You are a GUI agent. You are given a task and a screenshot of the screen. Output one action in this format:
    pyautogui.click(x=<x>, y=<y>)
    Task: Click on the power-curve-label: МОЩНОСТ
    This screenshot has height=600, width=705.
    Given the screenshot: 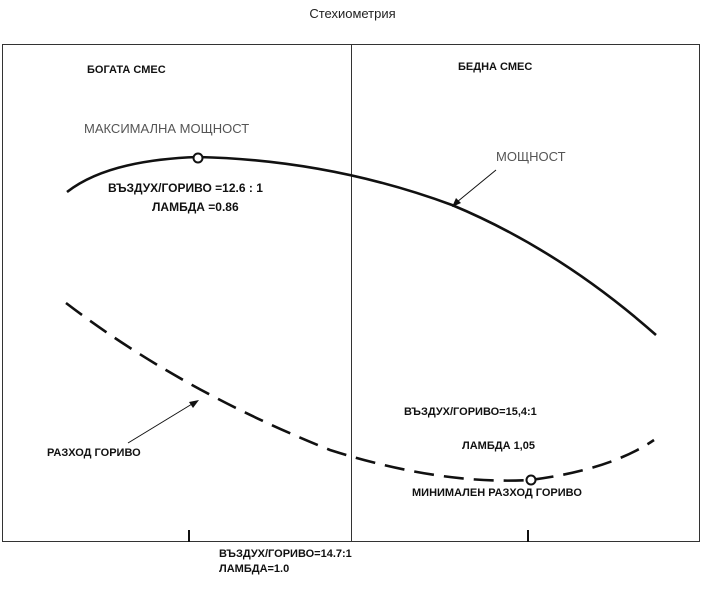 What is the action you would take?
    pyautogui.click(x=531, y=156)
    